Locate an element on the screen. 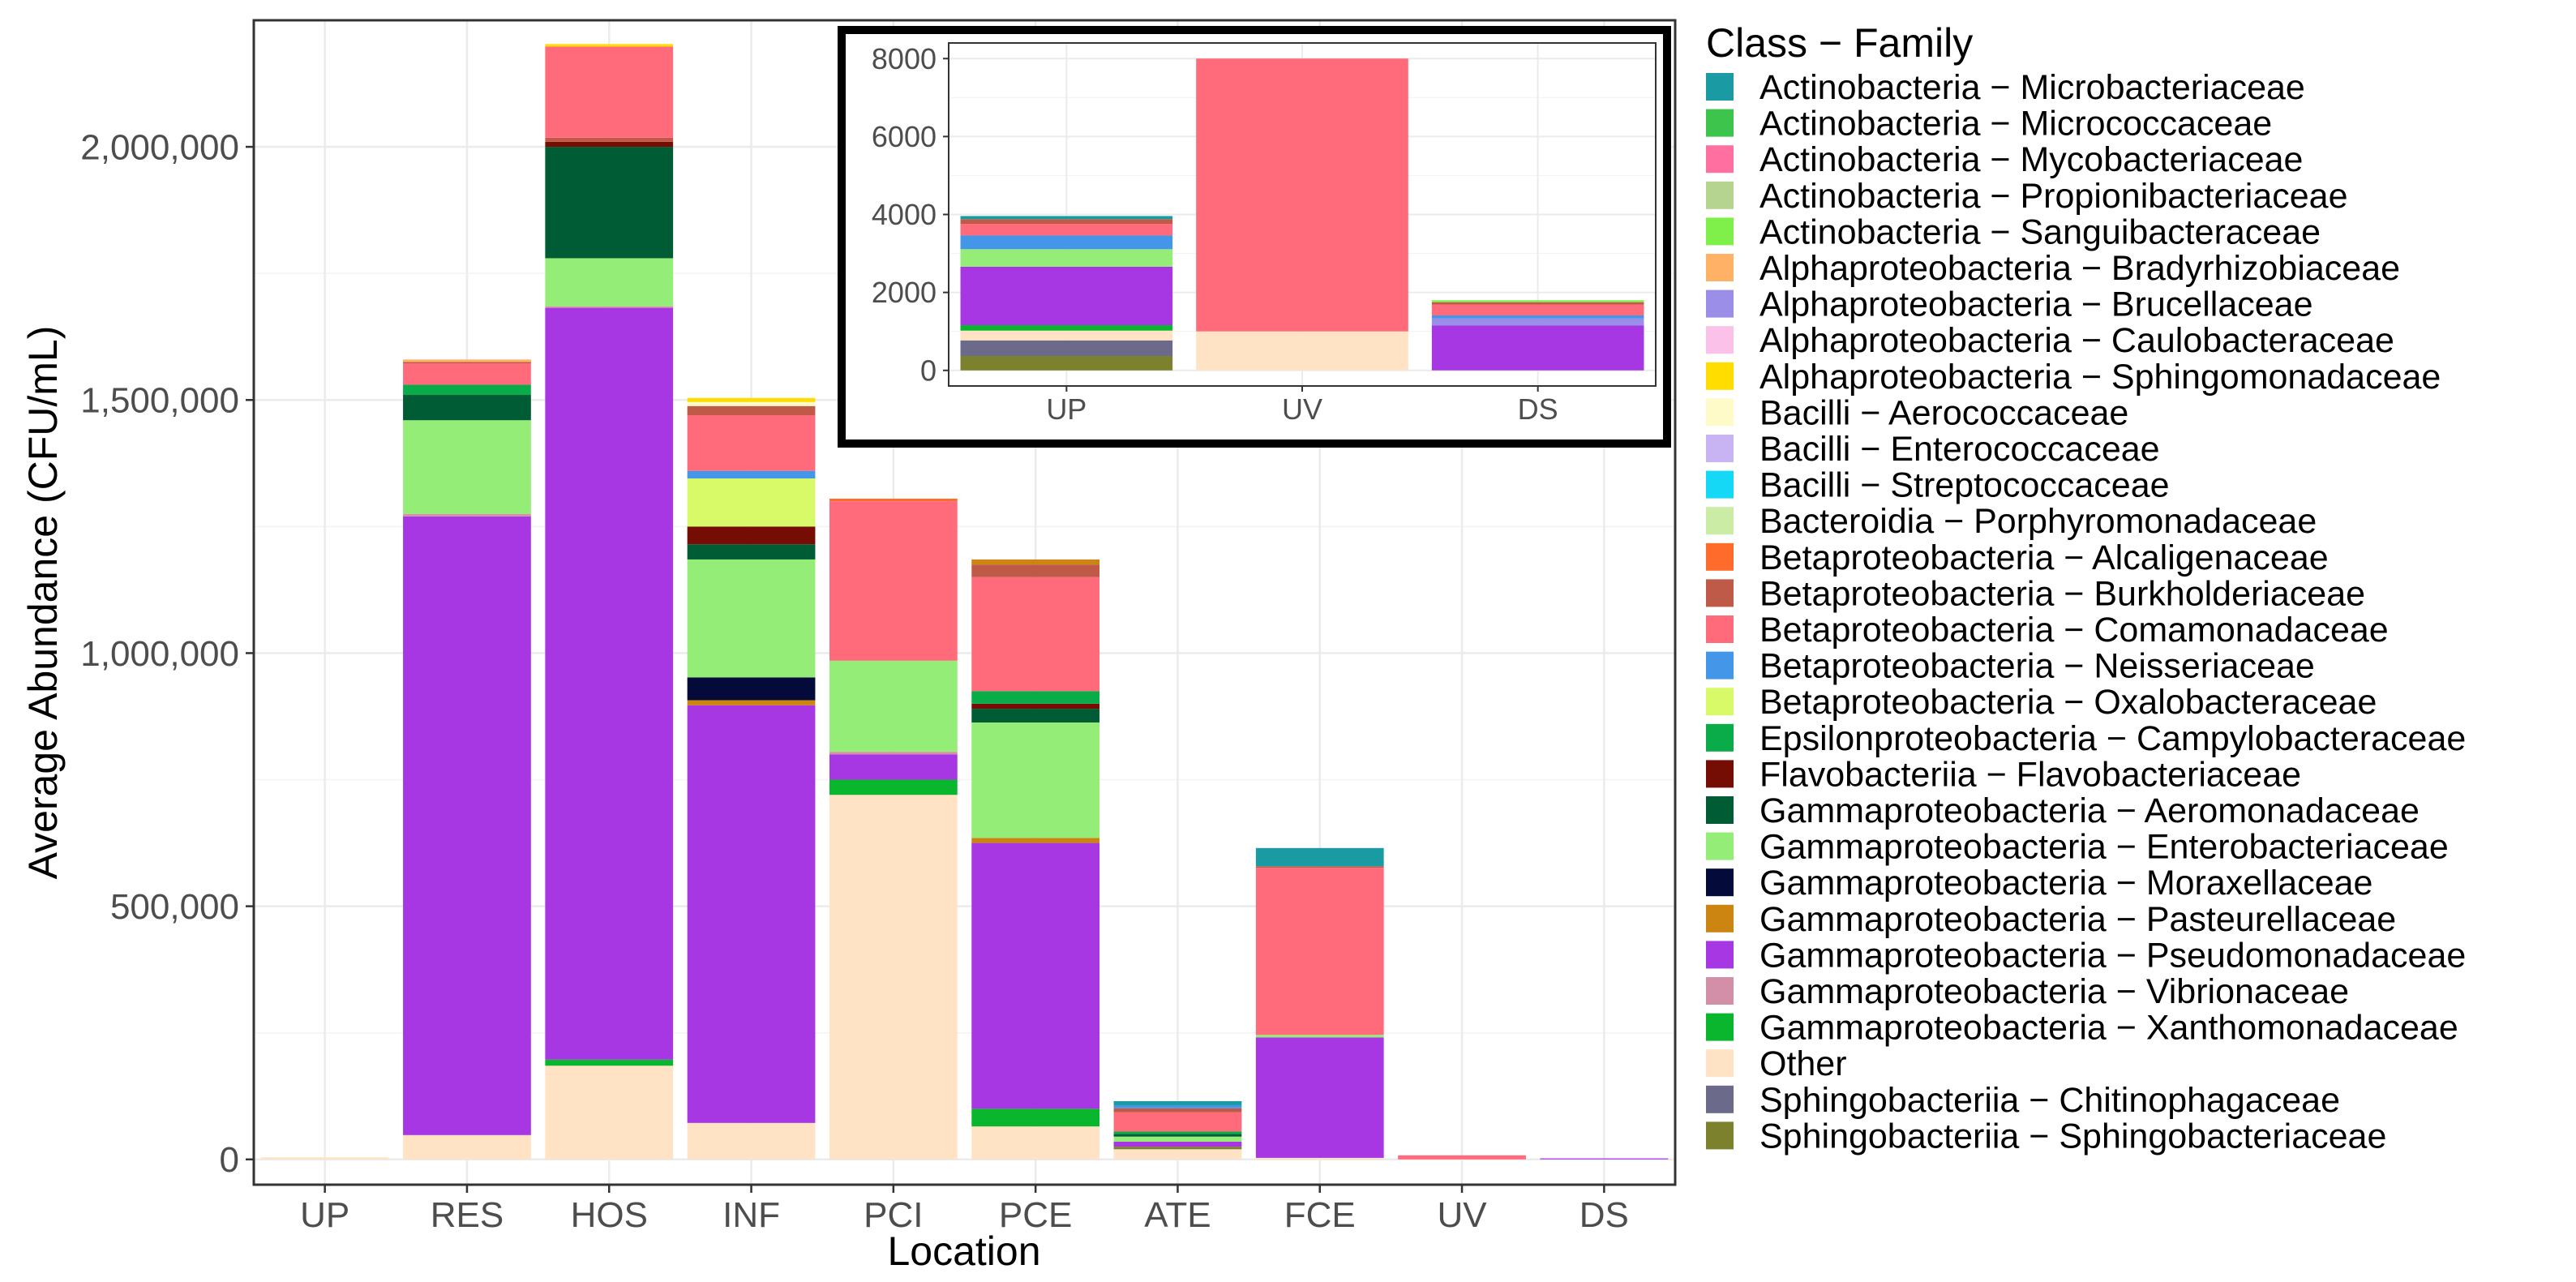 The height and width of the screenshot is (1282, 2576). main-bar-segment-pci-gammaproteobacteria-vibrionaceae is located at coordinates (893, 753).